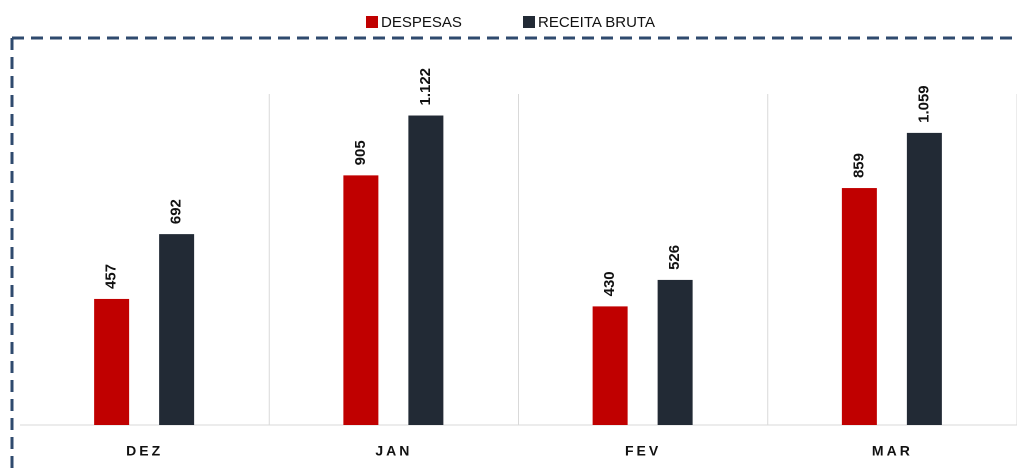 The height and width of the screenshot is (474, 1017). Describe the element at coordinates (176, 211) in the screenshot. I see `data-label: 692` at that location.